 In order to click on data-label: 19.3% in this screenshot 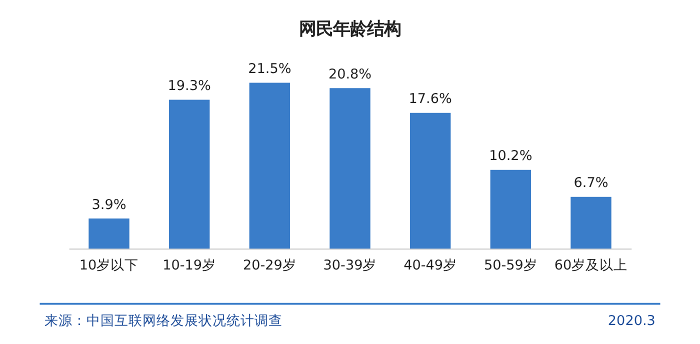, I will do `click(189, 86)`.